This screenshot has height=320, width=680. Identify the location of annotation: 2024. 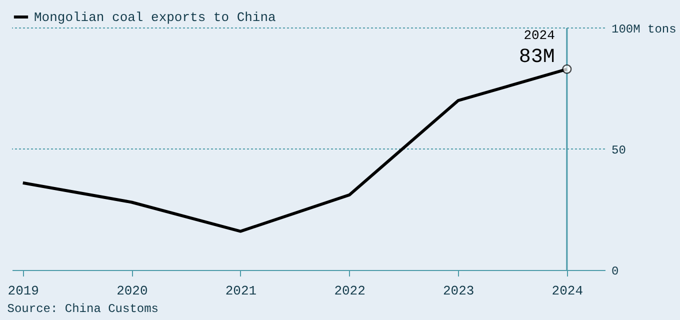
(540, 36).